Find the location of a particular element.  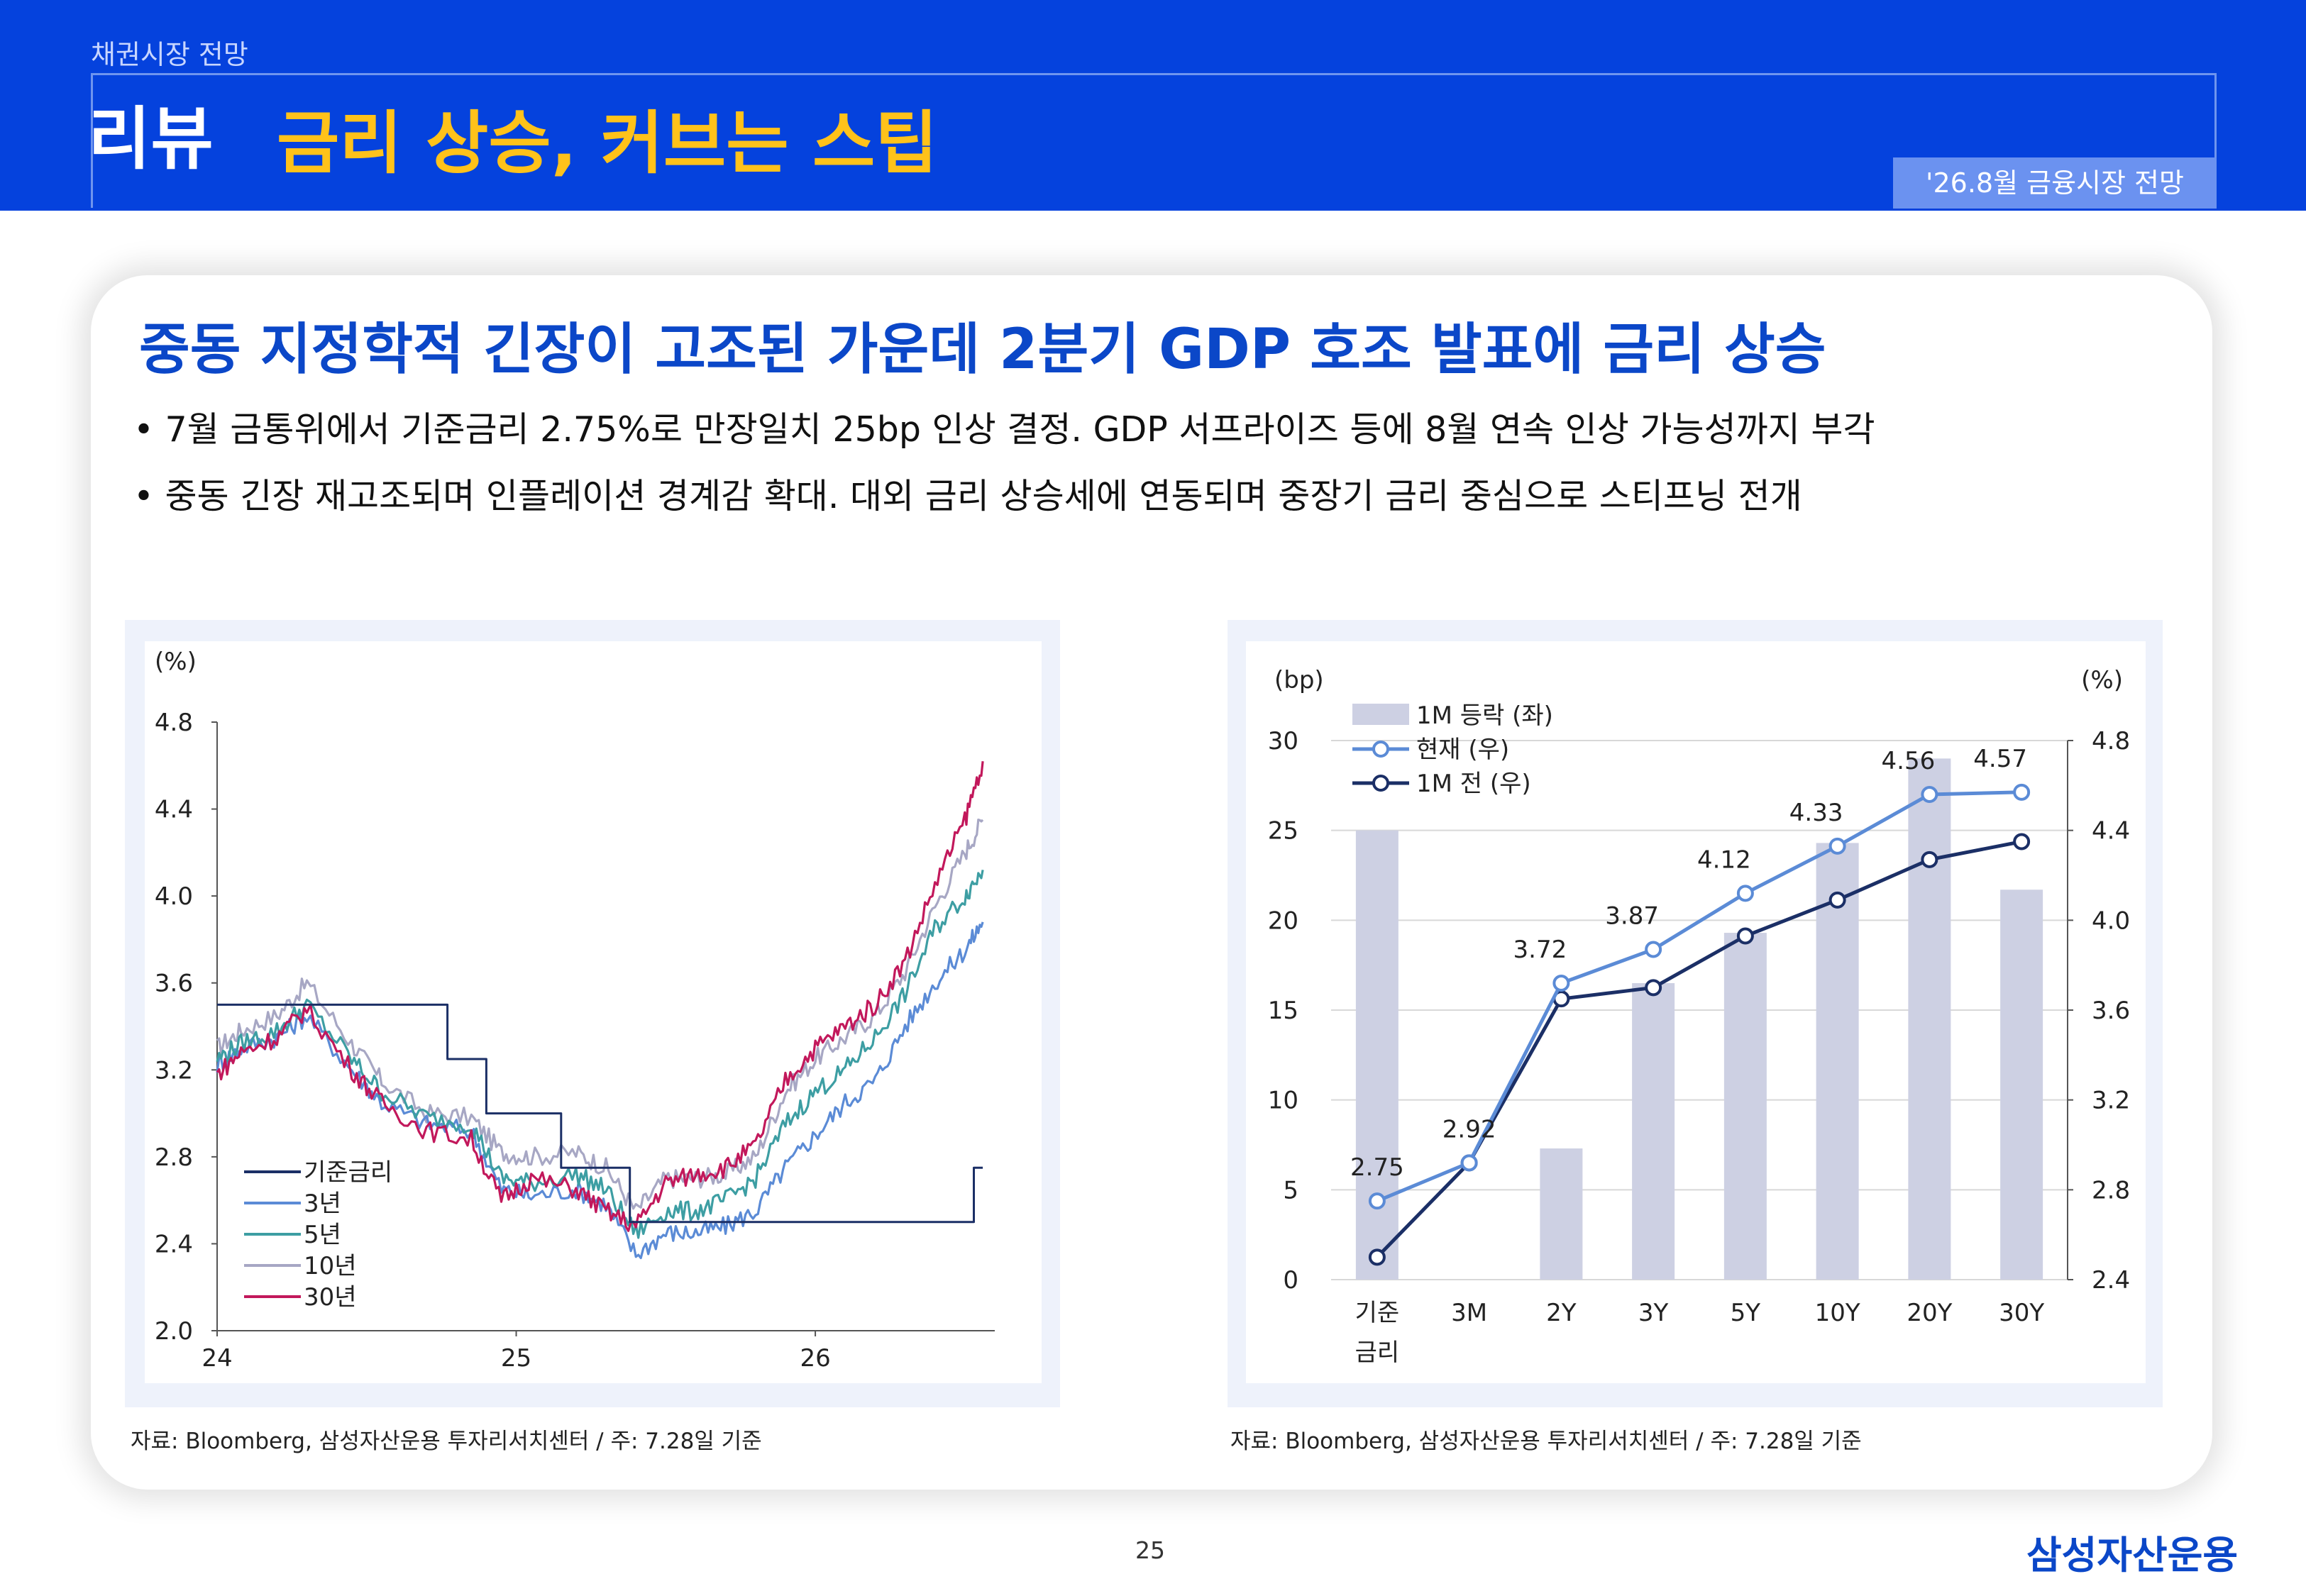

series-line-y30 is located at coordinates (600, 997).